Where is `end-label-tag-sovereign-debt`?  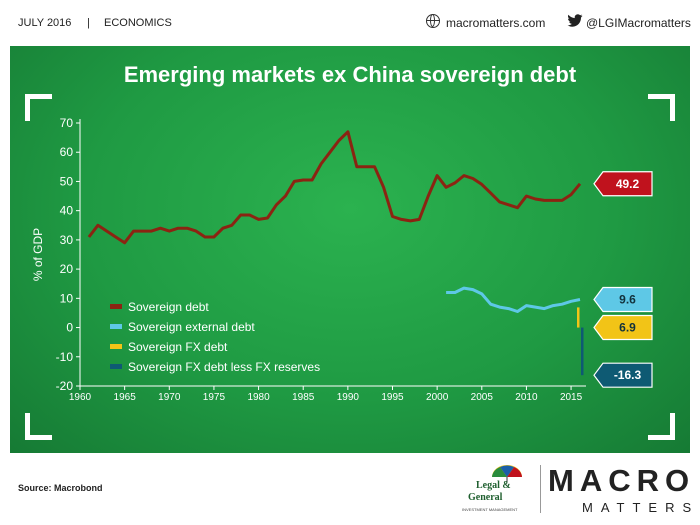
end-label-tag-sovereign-debt is located at coordinates (623, 184).